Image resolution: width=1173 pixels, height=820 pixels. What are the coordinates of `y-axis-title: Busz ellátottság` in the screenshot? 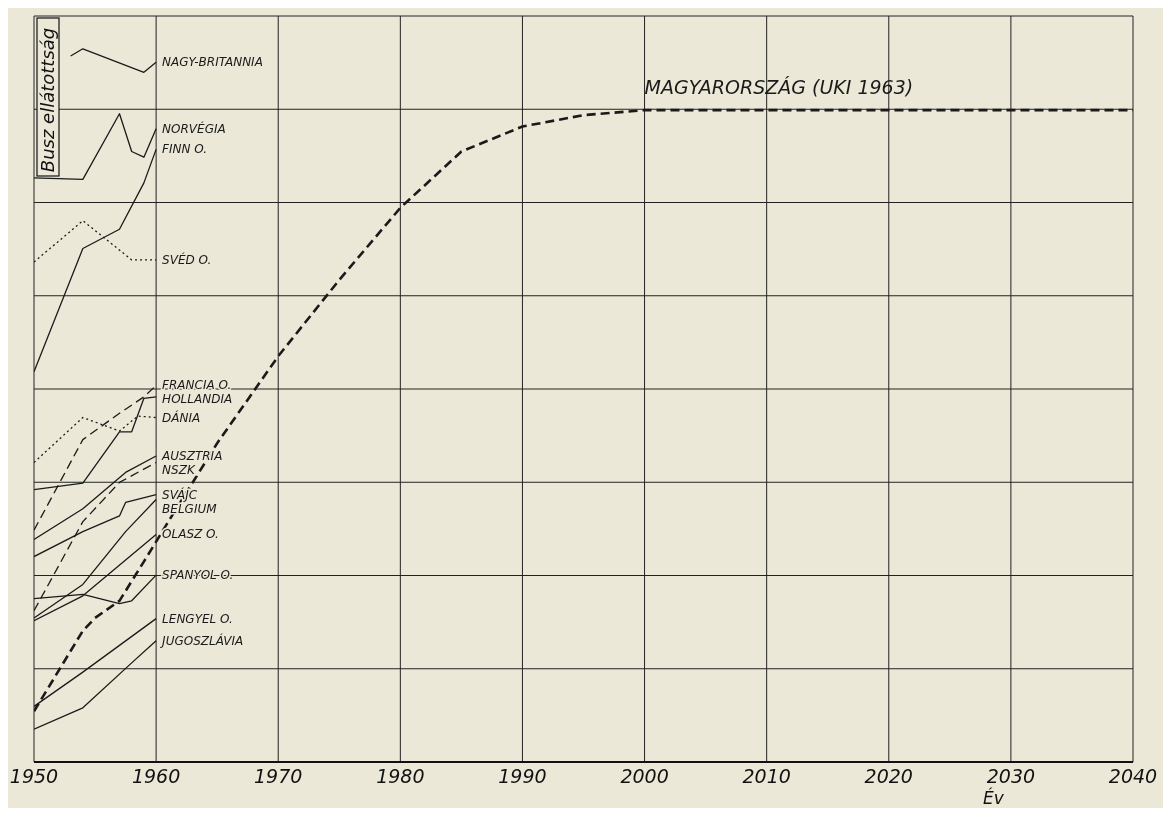 It's located at (47, 100).